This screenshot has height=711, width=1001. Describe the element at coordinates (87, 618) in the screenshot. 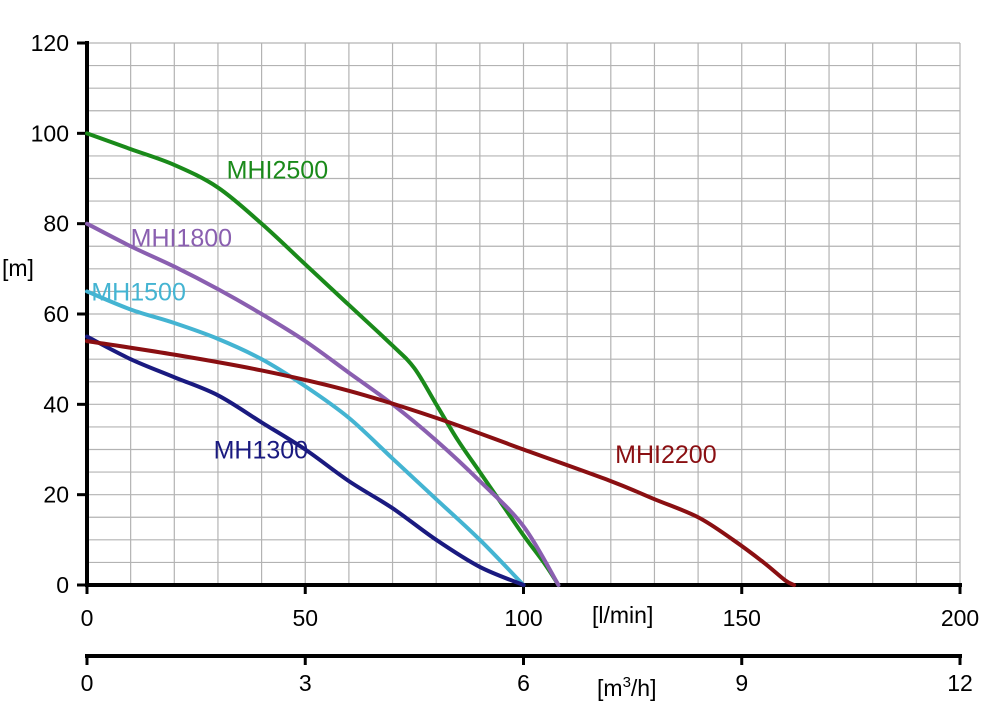

I see `x-tick-label: 0` at that location.